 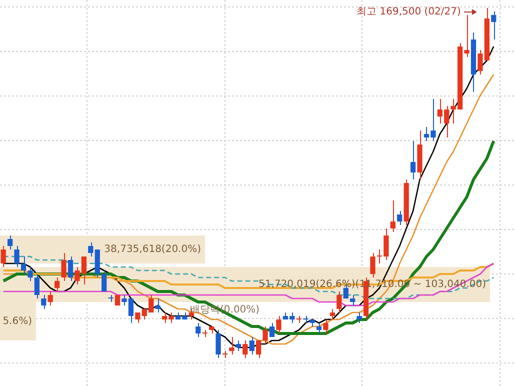 What do you see at coordinates (153, 250) in the screenshot?
I see `band-label: 38,735,618(20.0%)` at bounding box center [153, 250].